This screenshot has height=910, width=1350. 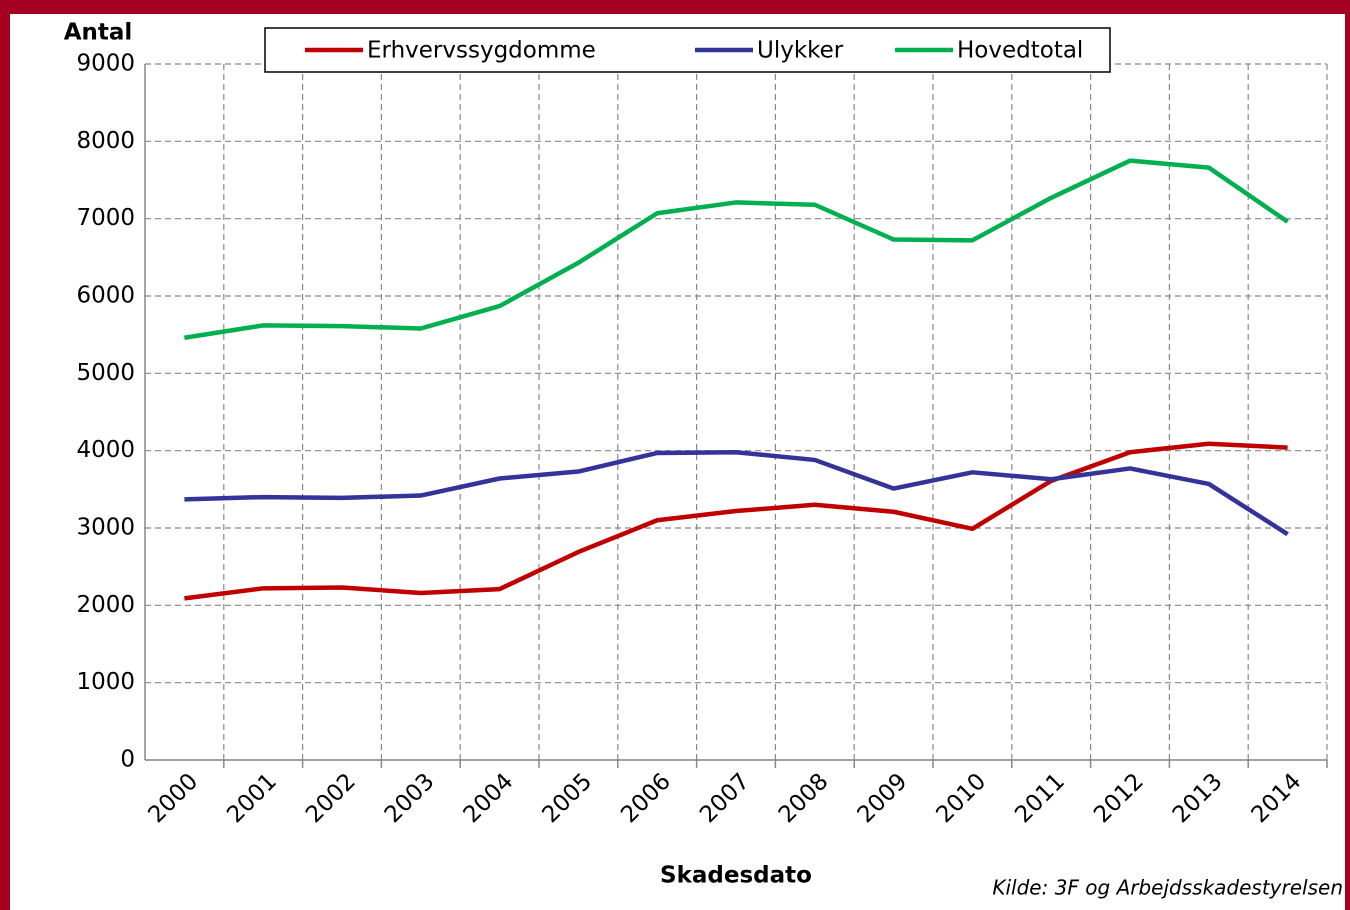 What do you see at coordinates (1167, 888) in the screenshot?
I see `source-note: Kilde: 3F og Arbejdsskadestyrelsen` at bounding box center [1167, 888].